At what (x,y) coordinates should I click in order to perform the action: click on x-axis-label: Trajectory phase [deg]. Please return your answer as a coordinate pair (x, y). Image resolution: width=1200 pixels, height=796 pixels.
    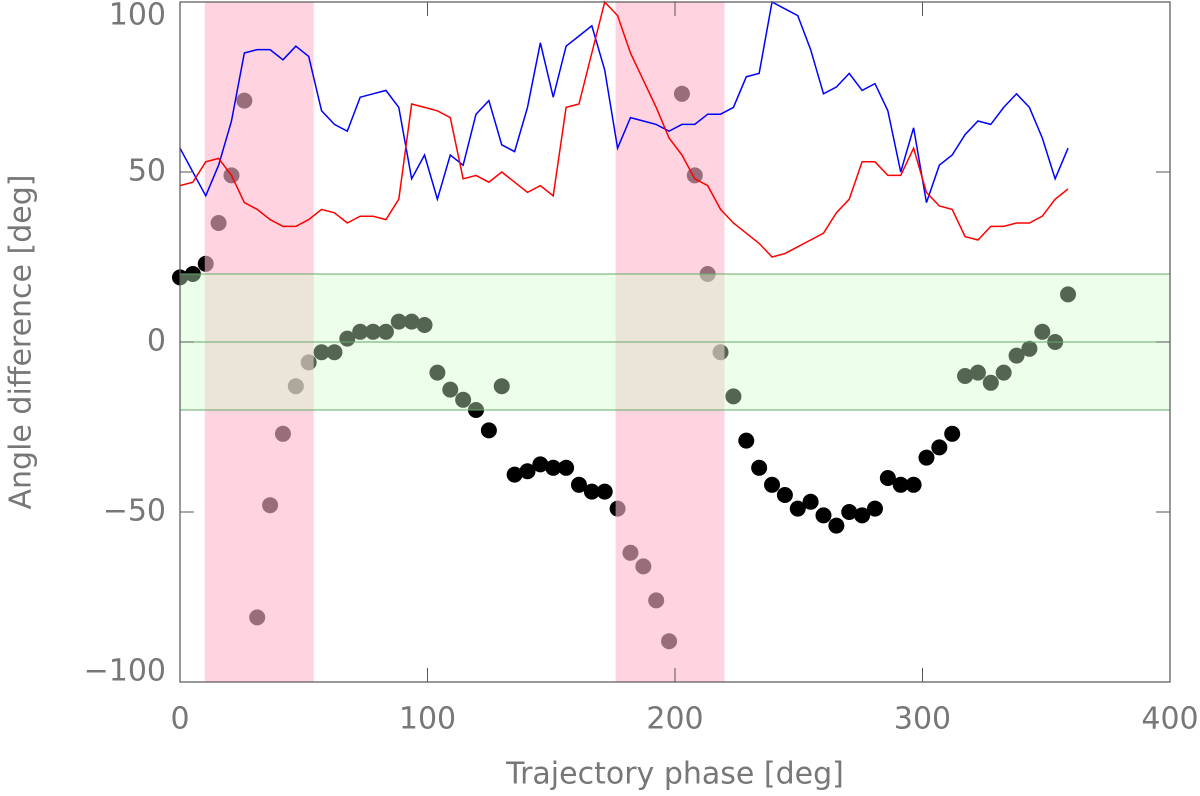
    Looking at the image, I should click on (674, 774).